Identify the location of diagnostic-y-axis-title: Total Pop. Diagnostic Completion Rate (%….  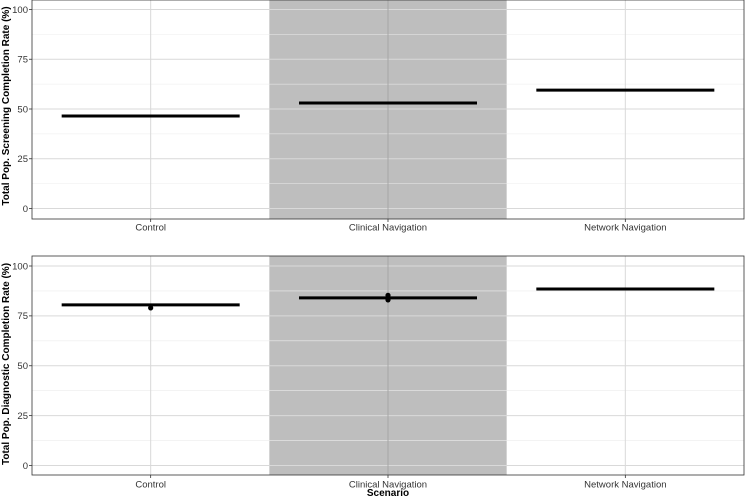
(6, 364).